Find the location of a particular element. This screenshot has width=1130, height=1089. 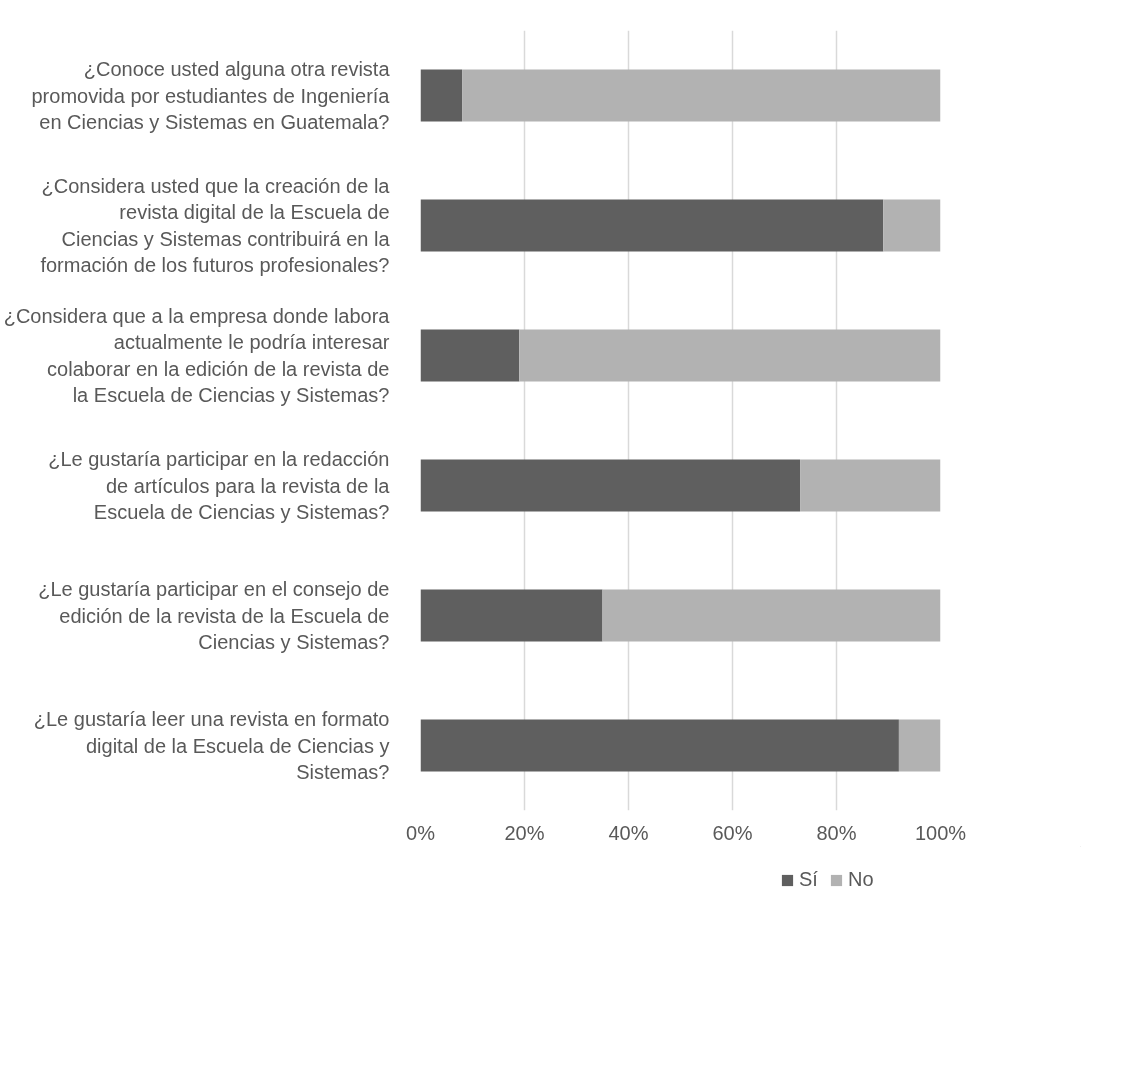

legend-label: Sí is located at coordinates (809, 879).